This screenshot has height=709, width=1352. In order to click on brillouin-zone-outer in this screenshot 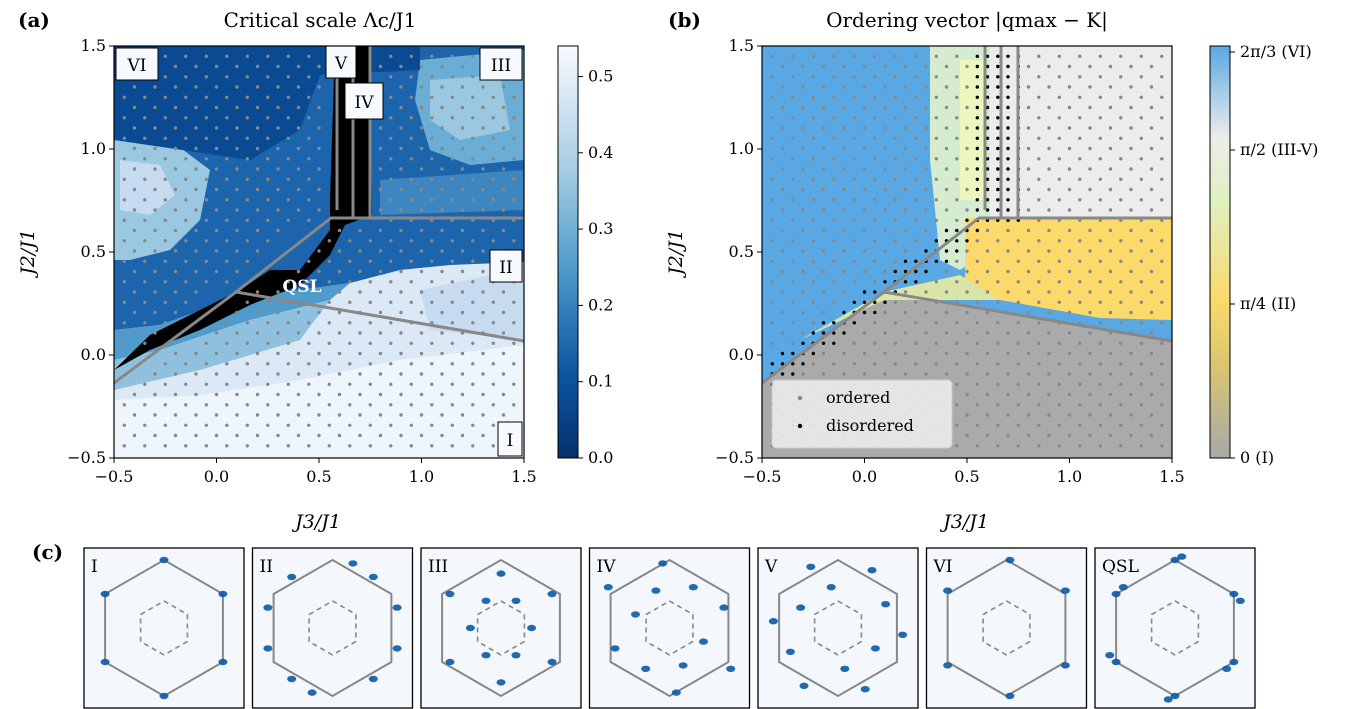, I will do `click(332, 628)`.